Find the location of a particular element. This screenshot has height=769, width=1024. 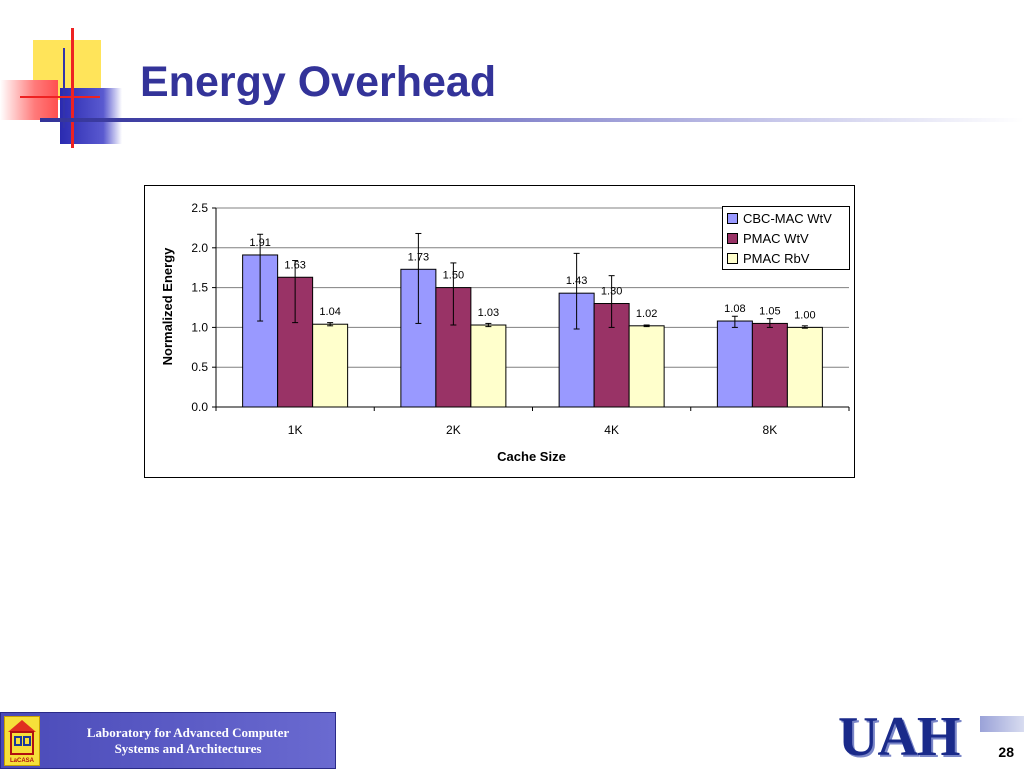

chart-legend: CBC-MAC WtV PMAC WtV PMAC RbV is located at coordinates (786, 238).